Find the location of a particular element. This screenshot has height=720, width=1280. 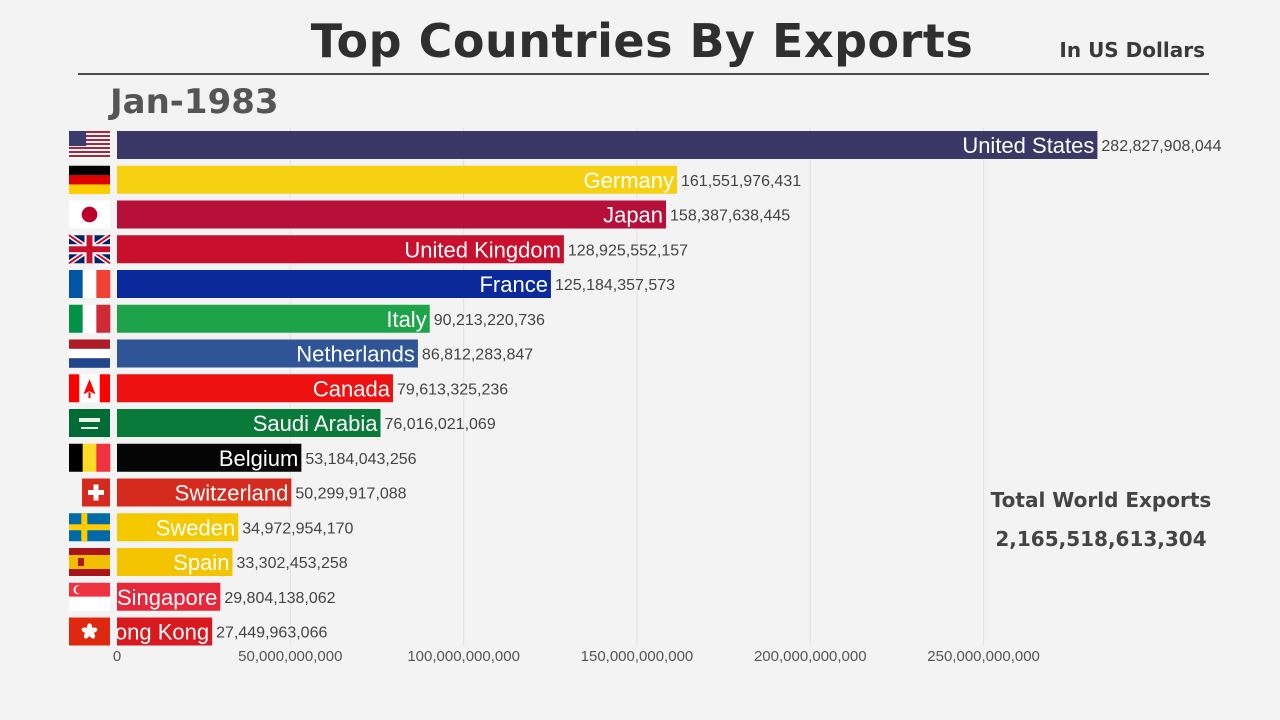

uk-flag-icon is located at coordinates (89, 249).